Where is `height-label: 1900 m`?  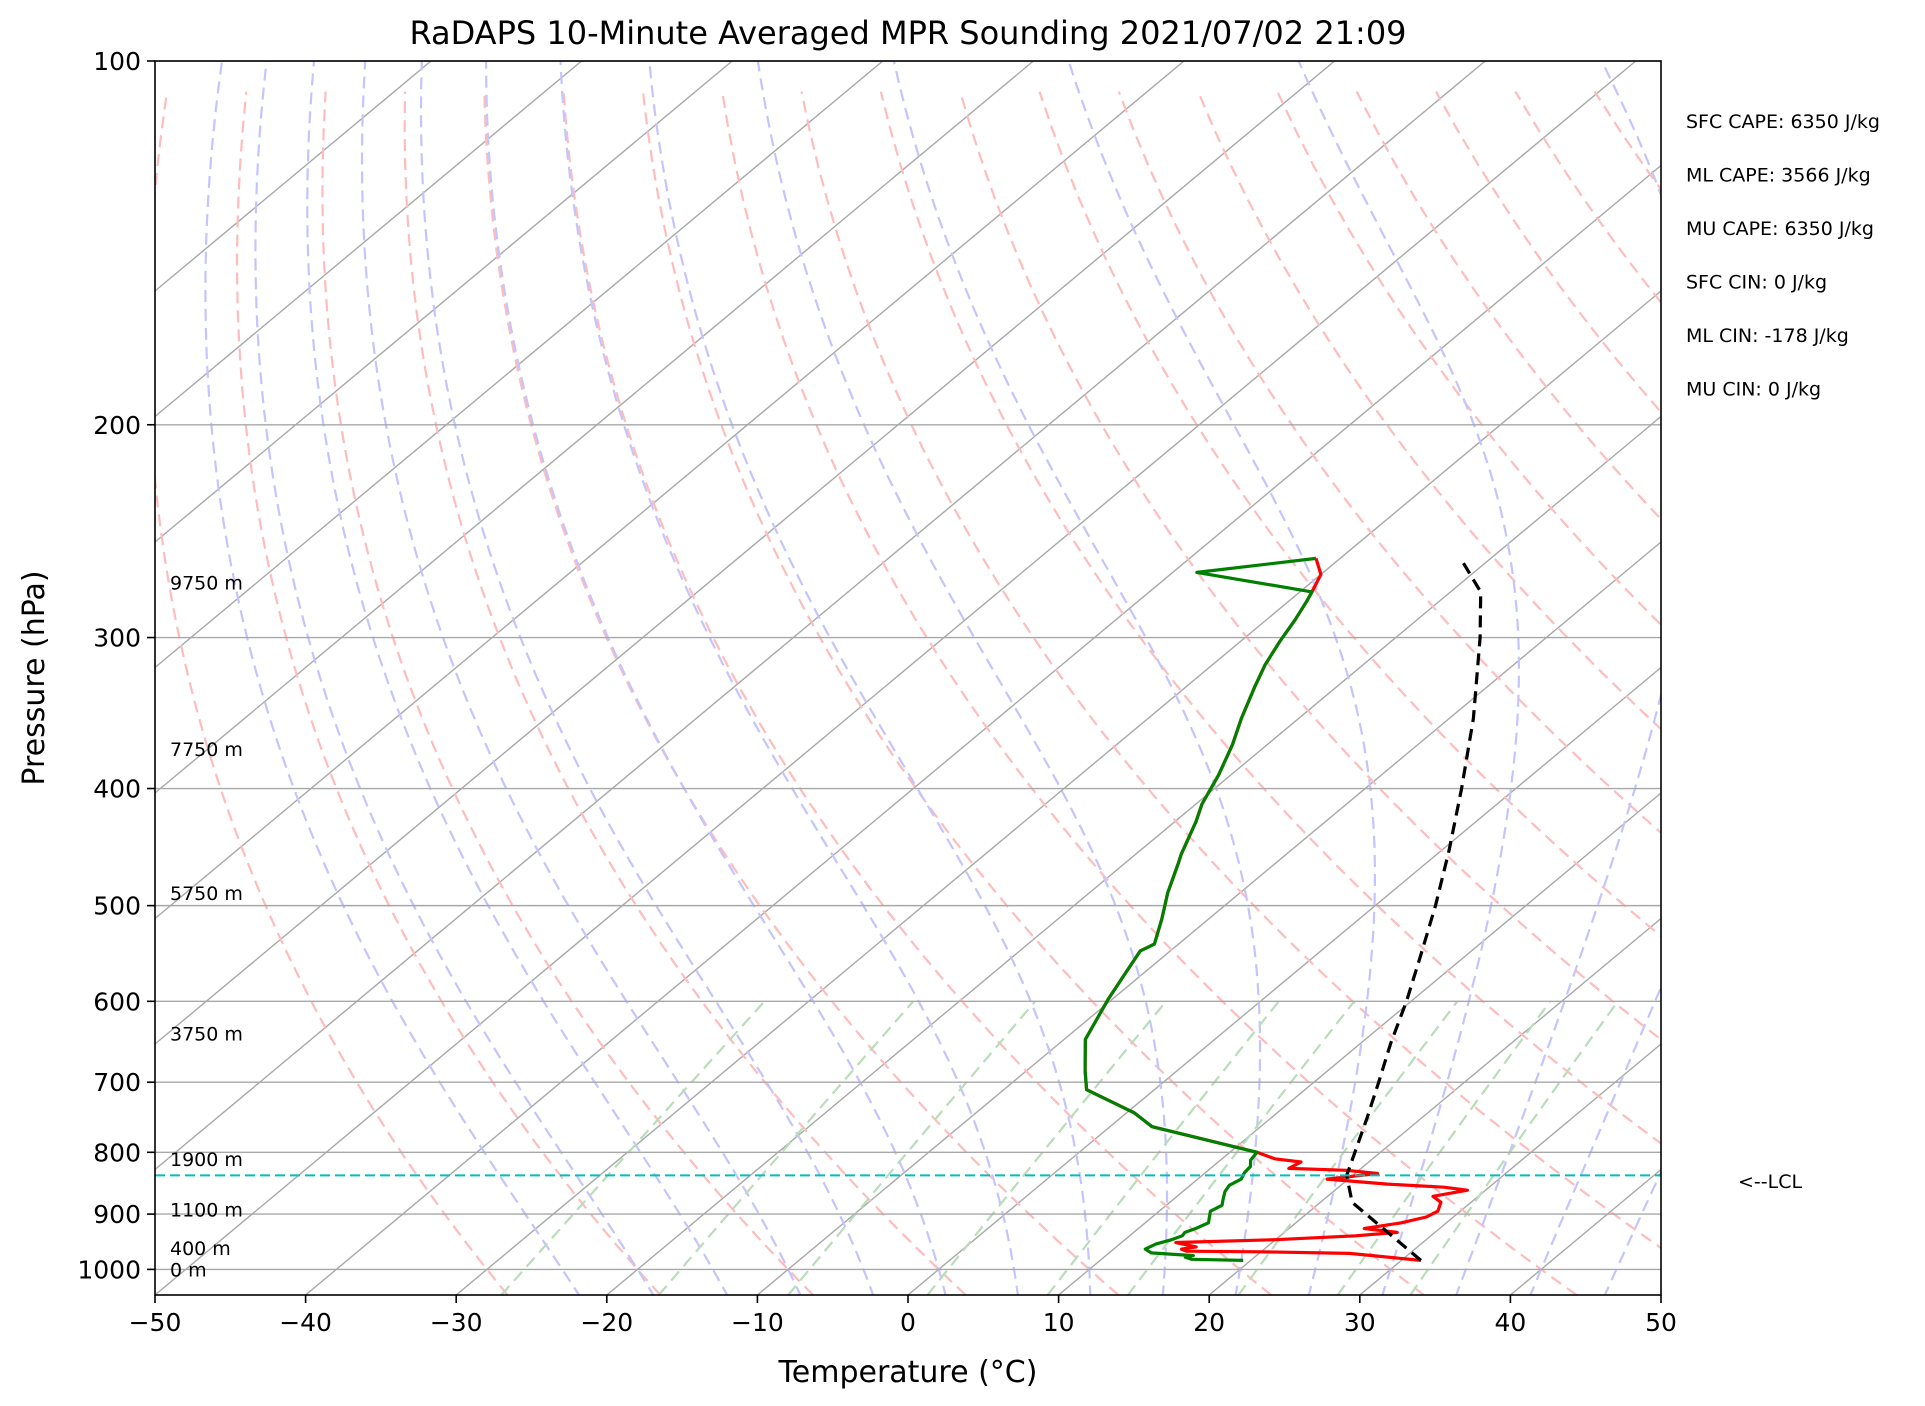
height-label: 1900 m is located at coordinates (206, 1160).